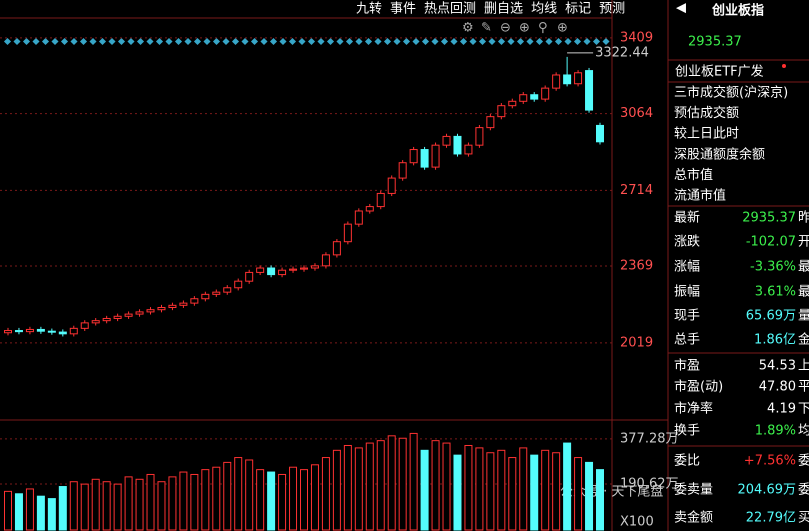 Image resolution: width=809 pixels, height=531 pixels. What do you see at coordinates (612, 9) in the screenshot?
I see `toolbar-button: 预测` at bounding box center [612, 9].